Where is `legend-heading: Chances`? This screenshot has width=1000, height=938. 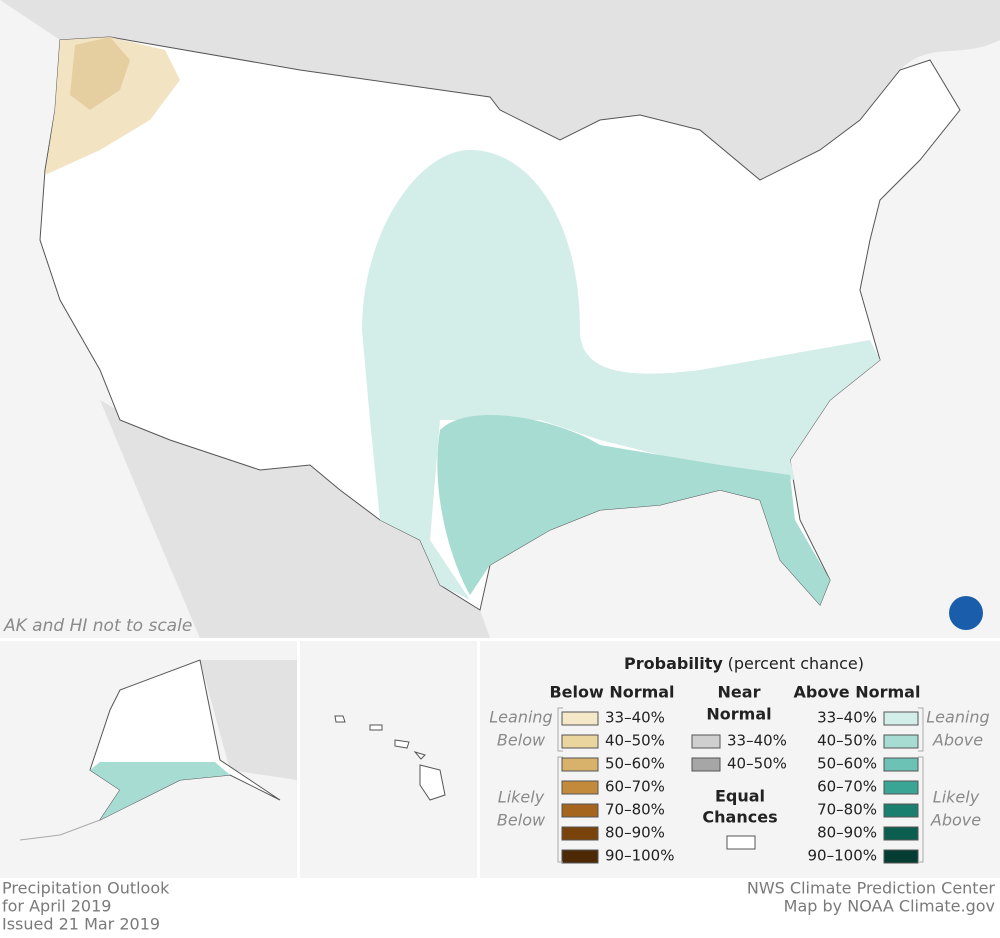
legend-heading: Chances is located at coordinates (739, 817).